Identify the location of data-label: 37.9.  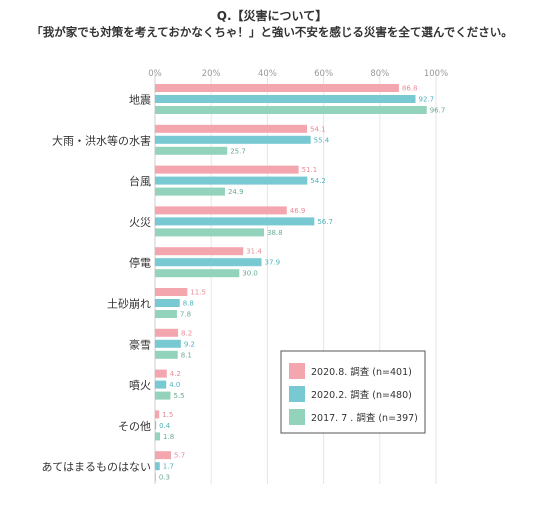
(272, 263).